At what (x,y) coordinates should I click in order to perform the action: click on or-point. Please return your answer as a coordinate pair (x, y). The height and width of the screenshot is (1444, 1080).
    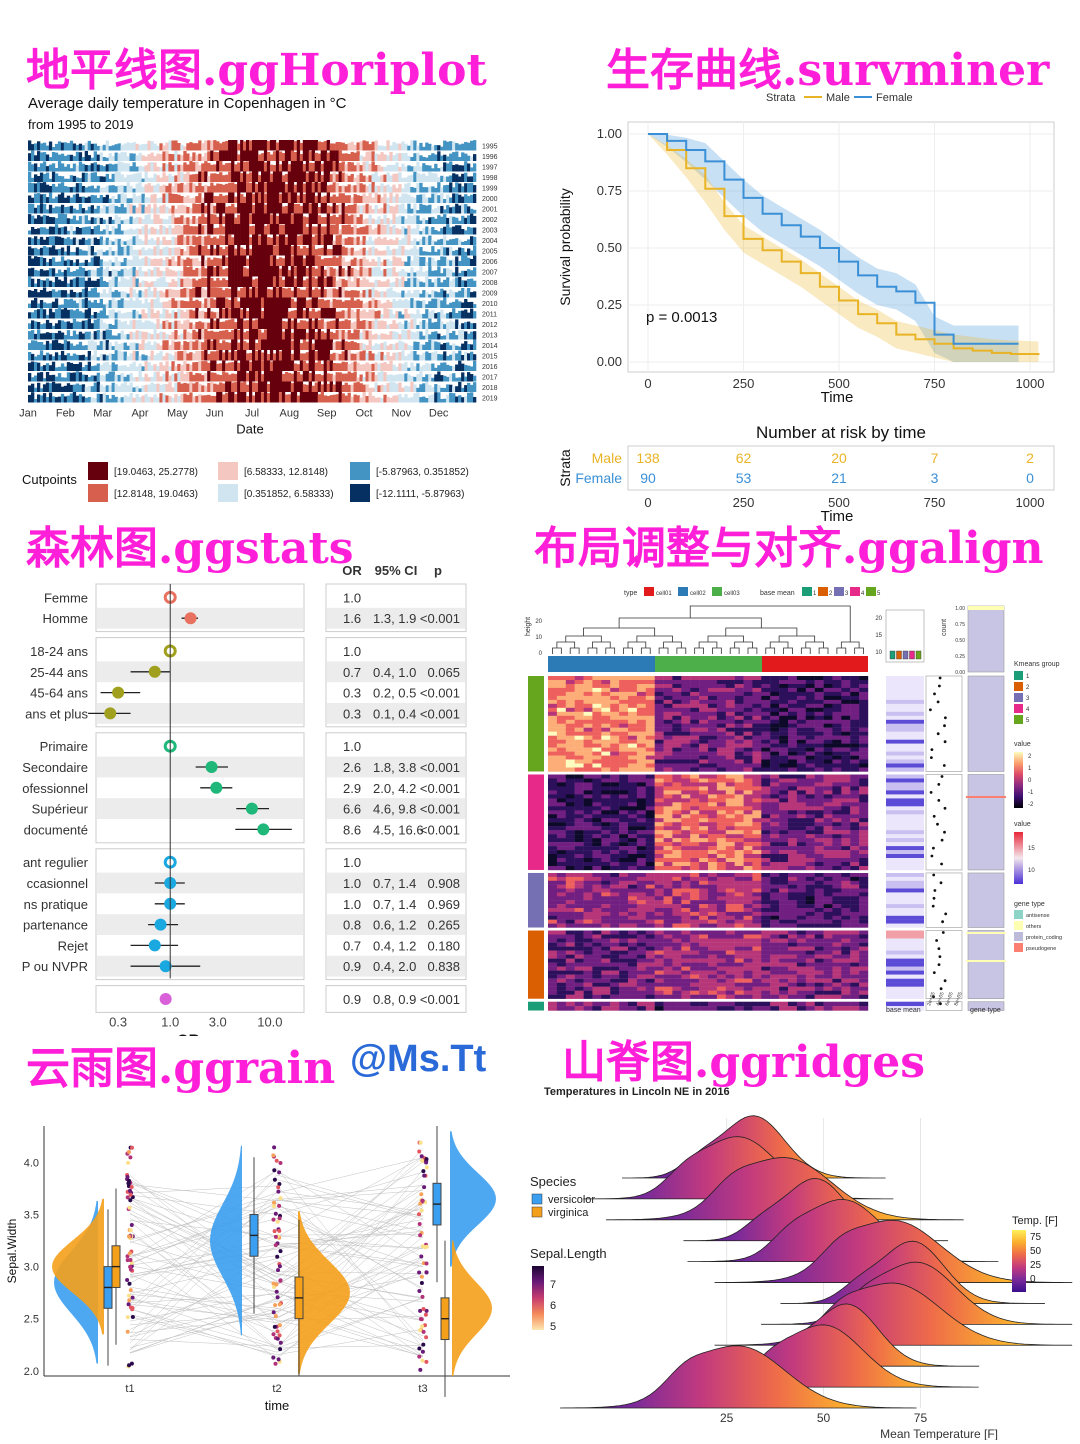
    Looking at the image, I should click on (251, 808).